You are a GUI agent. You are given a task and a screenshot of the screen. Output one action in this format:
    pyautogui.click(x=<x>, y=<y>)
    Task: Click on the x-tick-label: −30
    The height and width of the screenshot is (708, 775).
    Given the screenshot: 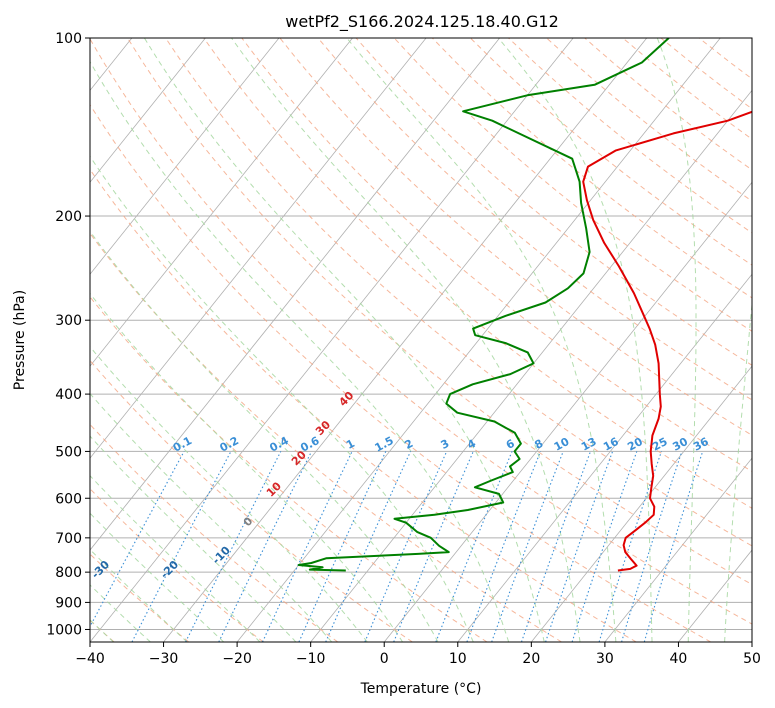 What is the action you would take?
    pyautogui.click(x=164, y=659)
    